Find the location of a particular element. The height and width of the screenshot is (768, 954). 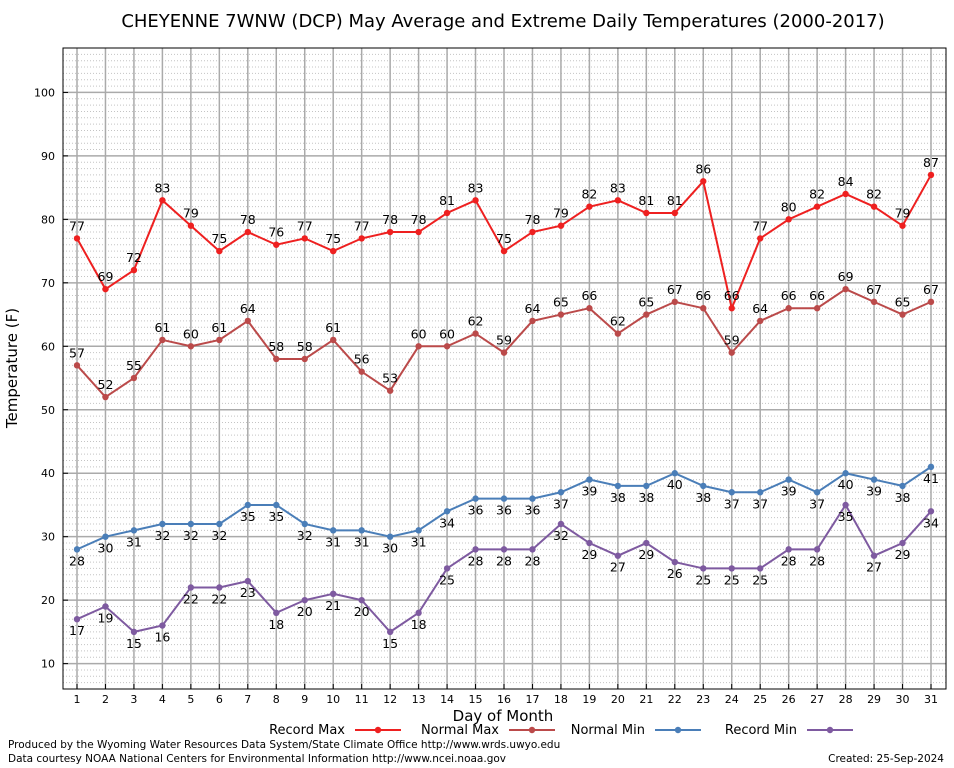

legend-label-record-max: Record Max is located at coordinates (307, 730).